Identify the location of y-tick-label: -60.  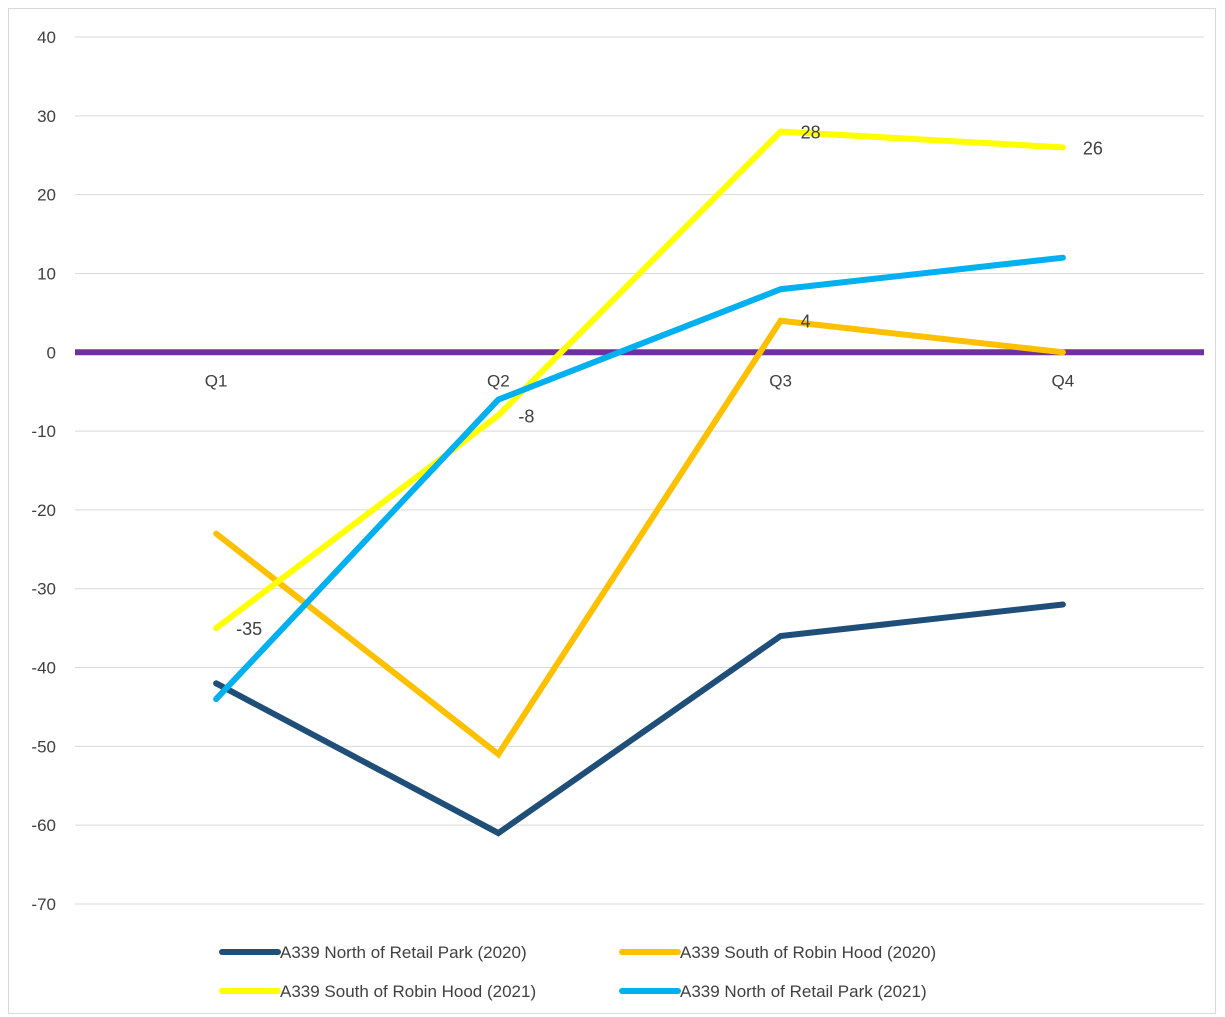
(43, 825).